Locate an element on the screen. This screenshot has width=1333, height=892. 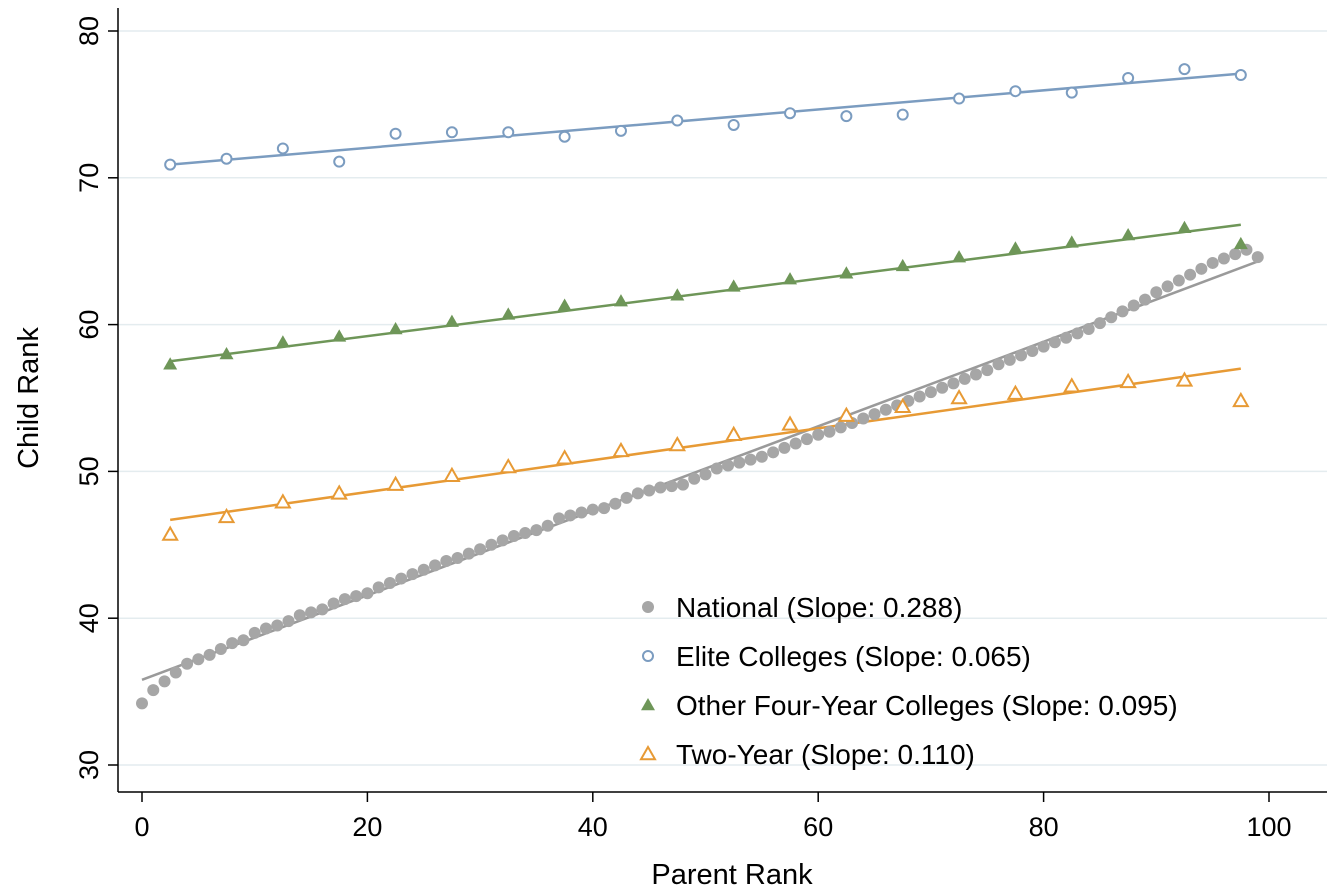
legend-label: Two-Year (Slope: 0.110) is located at coordinates (825, 754).